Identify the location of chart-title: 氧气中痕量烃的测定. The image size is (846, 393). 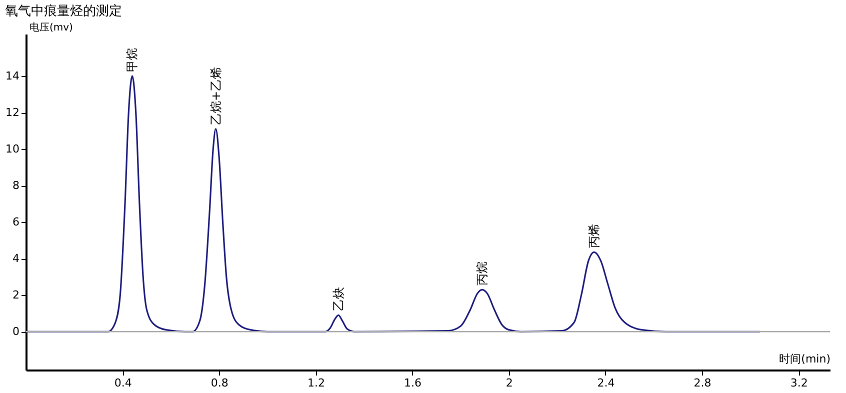
(63, 11).